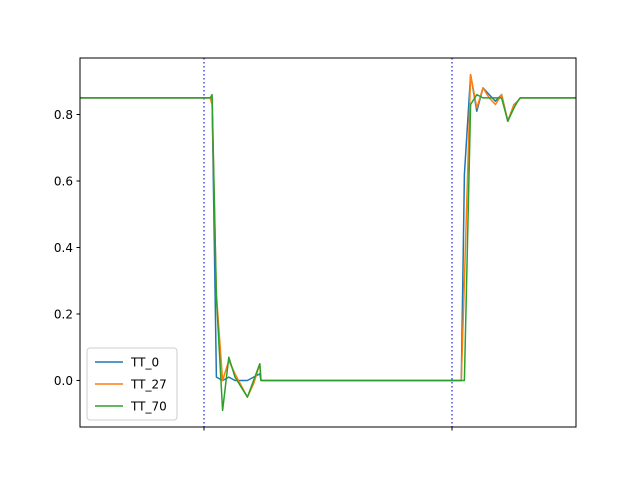 The width and height of the screenshot is (640, 480). I want to click on legend-label-tt_70: TT_70, so click(148, 406).